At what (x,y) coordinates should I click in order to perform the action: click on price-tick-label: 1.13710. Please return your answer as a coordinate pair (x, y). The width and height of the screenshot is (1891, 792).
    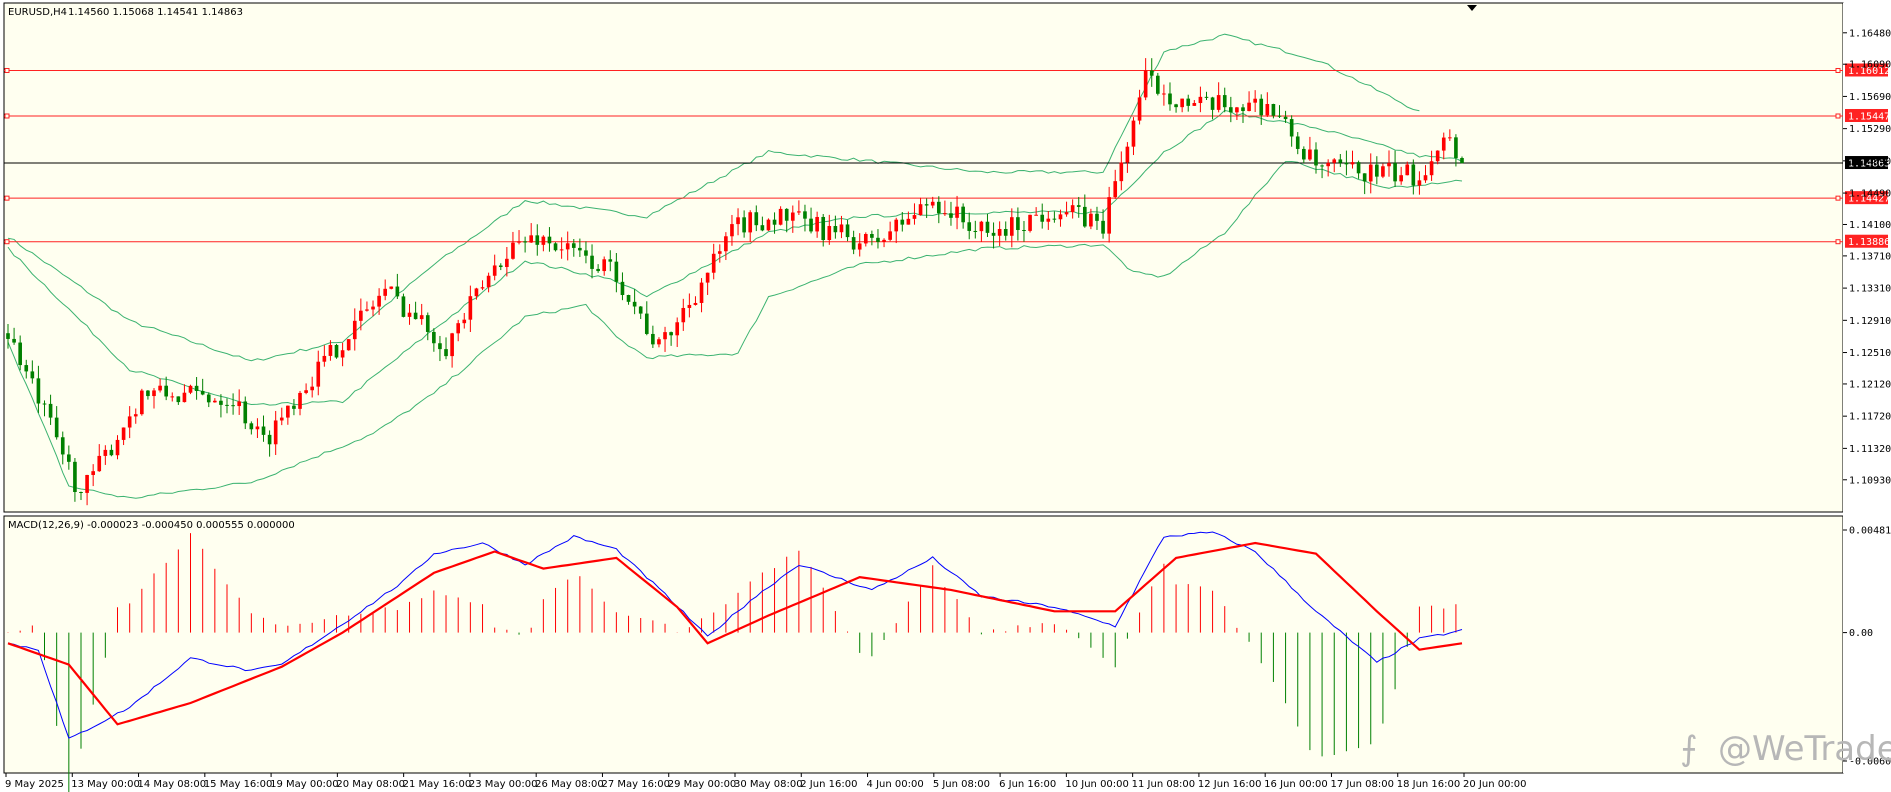
    Looking at the image, I should click on (1870, 256).